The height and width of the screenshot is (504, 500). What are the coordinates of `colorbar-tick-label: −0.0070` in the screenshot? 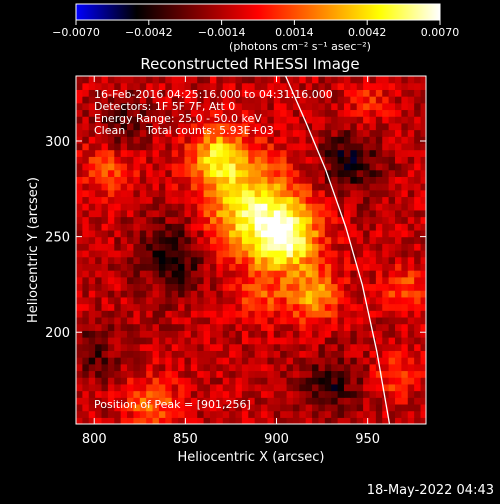 It's located at (76, 32).